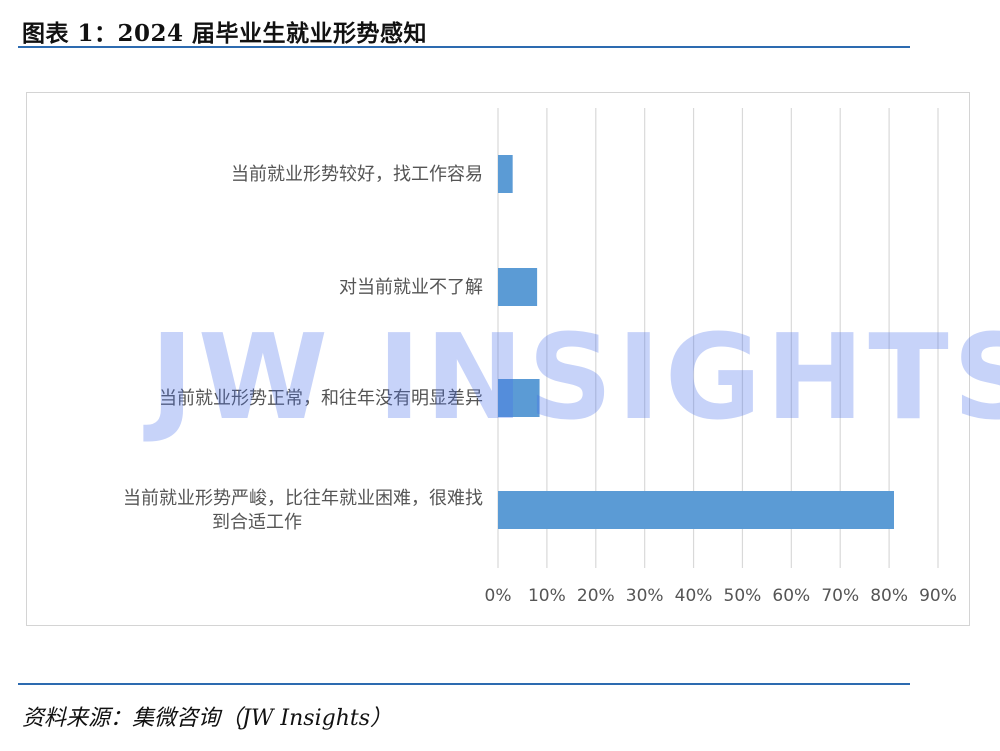 The image size is (1000, 751). I want to click on category-label: 当前就业形势较好，找工作容易, so click(357, 174).